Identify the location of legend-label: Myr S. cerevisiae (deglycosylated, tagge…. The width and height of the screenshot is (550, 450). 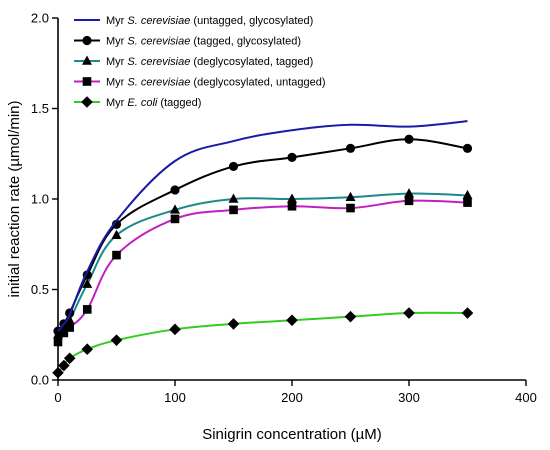
(209, 62).